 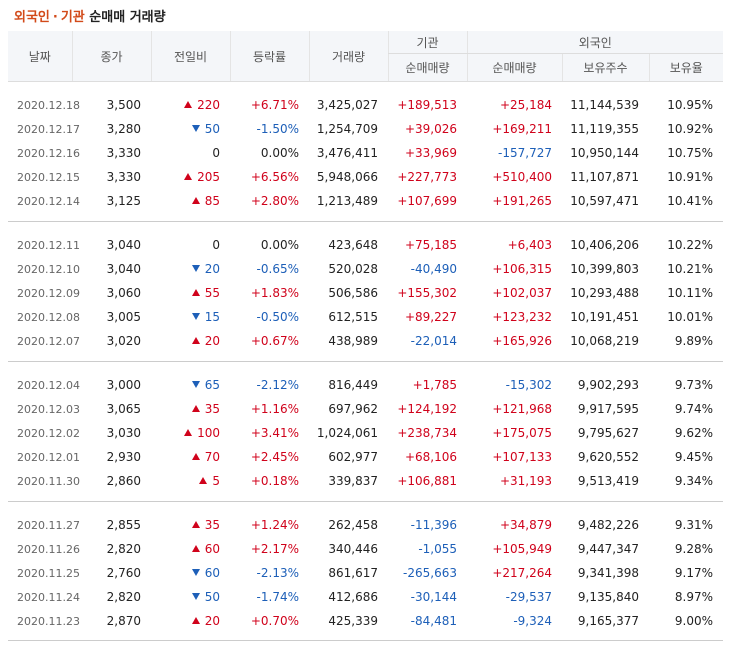 What do you see at coordinates (40, 56) in the screenshot?
I see `header-date: 날짜` at bounding box center [40, 56].